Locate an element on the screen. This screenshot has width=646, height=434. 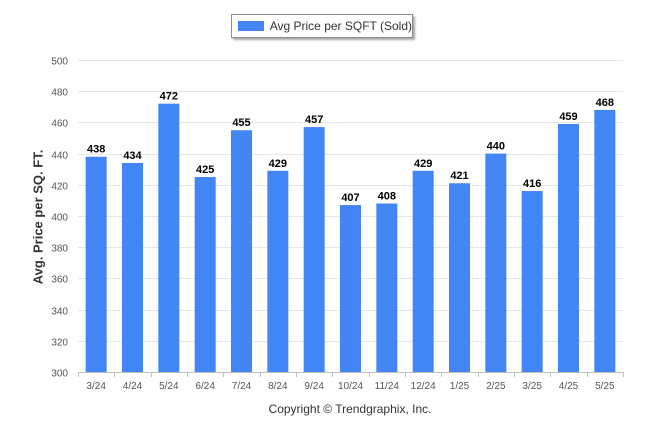
x-tick-label: 12/24 is located at coordinates (423, 386).